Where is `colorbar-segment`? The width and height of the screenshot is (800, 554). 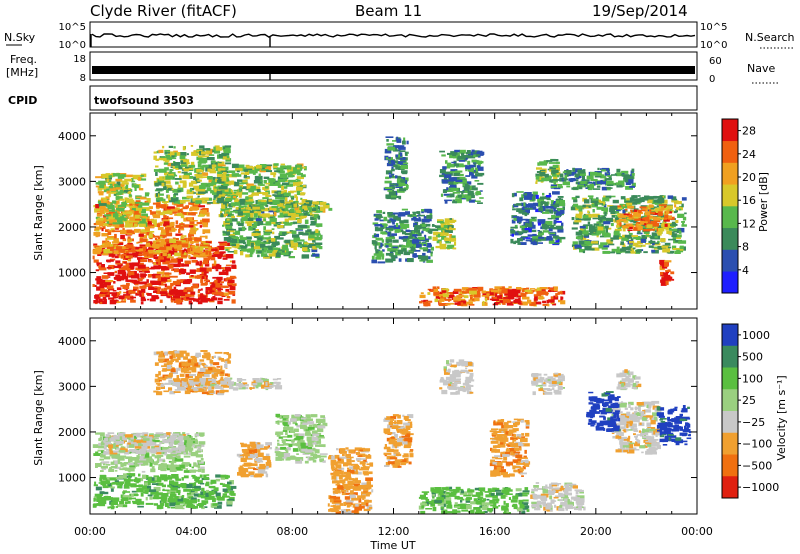
colorbar-segment is located at coordinates (730, 282).